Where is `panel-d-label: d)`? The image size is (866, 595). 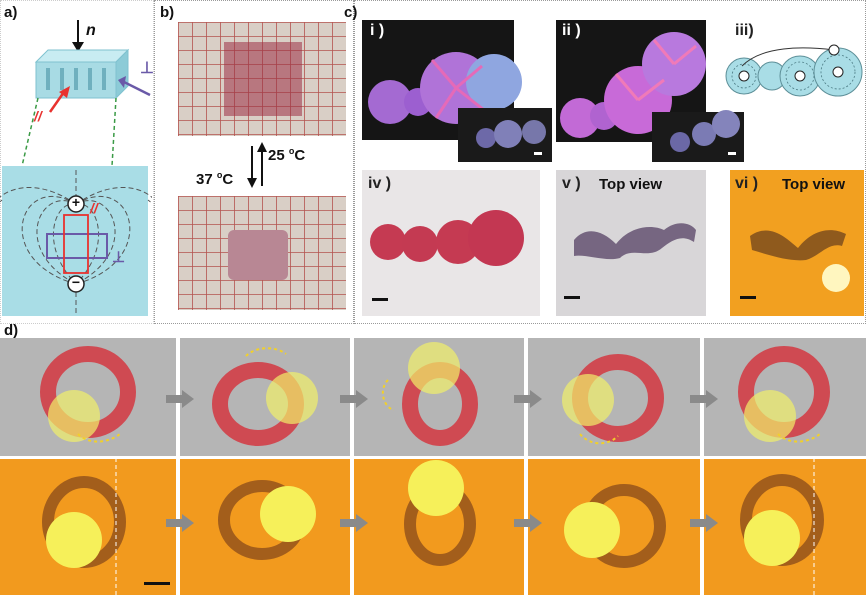 panel-d-label: d) is located at coordinates (11, 330).